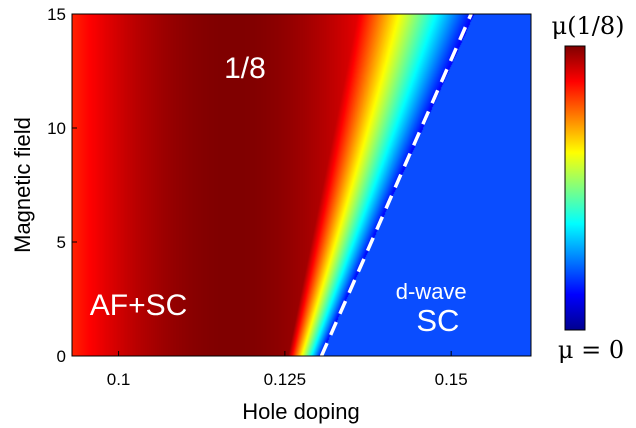 The height and width of the screenshot is (428, 636). What do you see at coordinates (431, 291) in the screenshot?
I see `region-label-d-wave: d-wave` at bounding box center [431, 291].